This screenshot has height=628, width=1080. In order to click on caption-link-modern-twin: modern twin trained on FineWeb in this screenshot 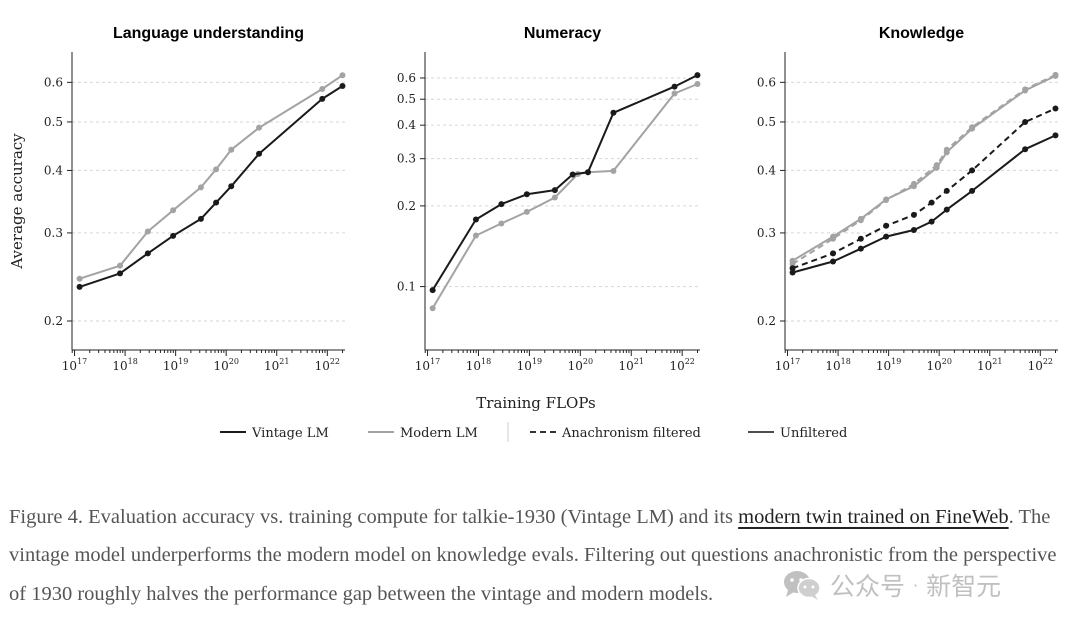, I will do `click(873, 516)`.